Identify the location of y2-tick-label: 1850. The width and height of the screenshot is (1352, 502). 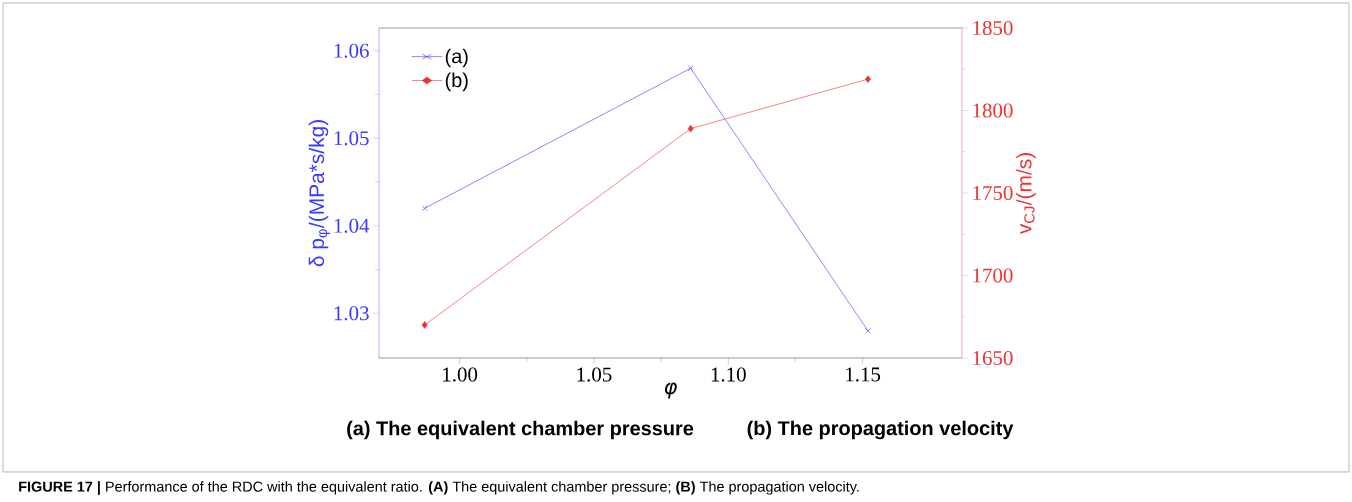
(993, 28).